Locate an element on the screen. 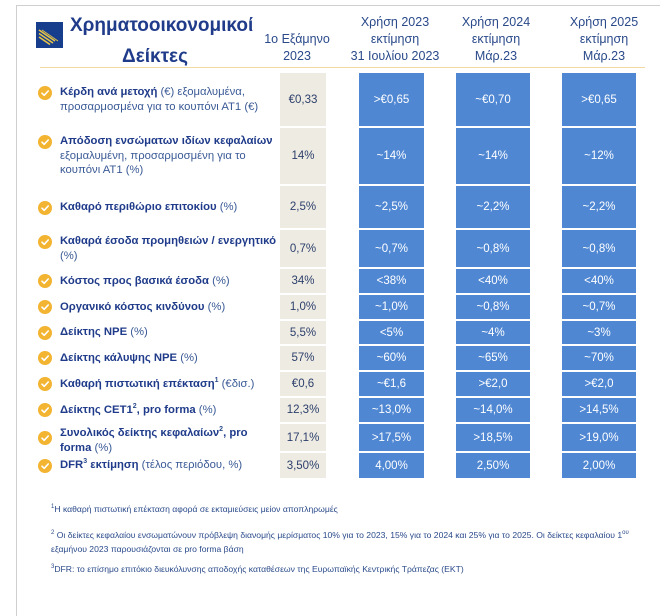  column-header-line: Μάρ.23 is located at coordinates (496, 56).